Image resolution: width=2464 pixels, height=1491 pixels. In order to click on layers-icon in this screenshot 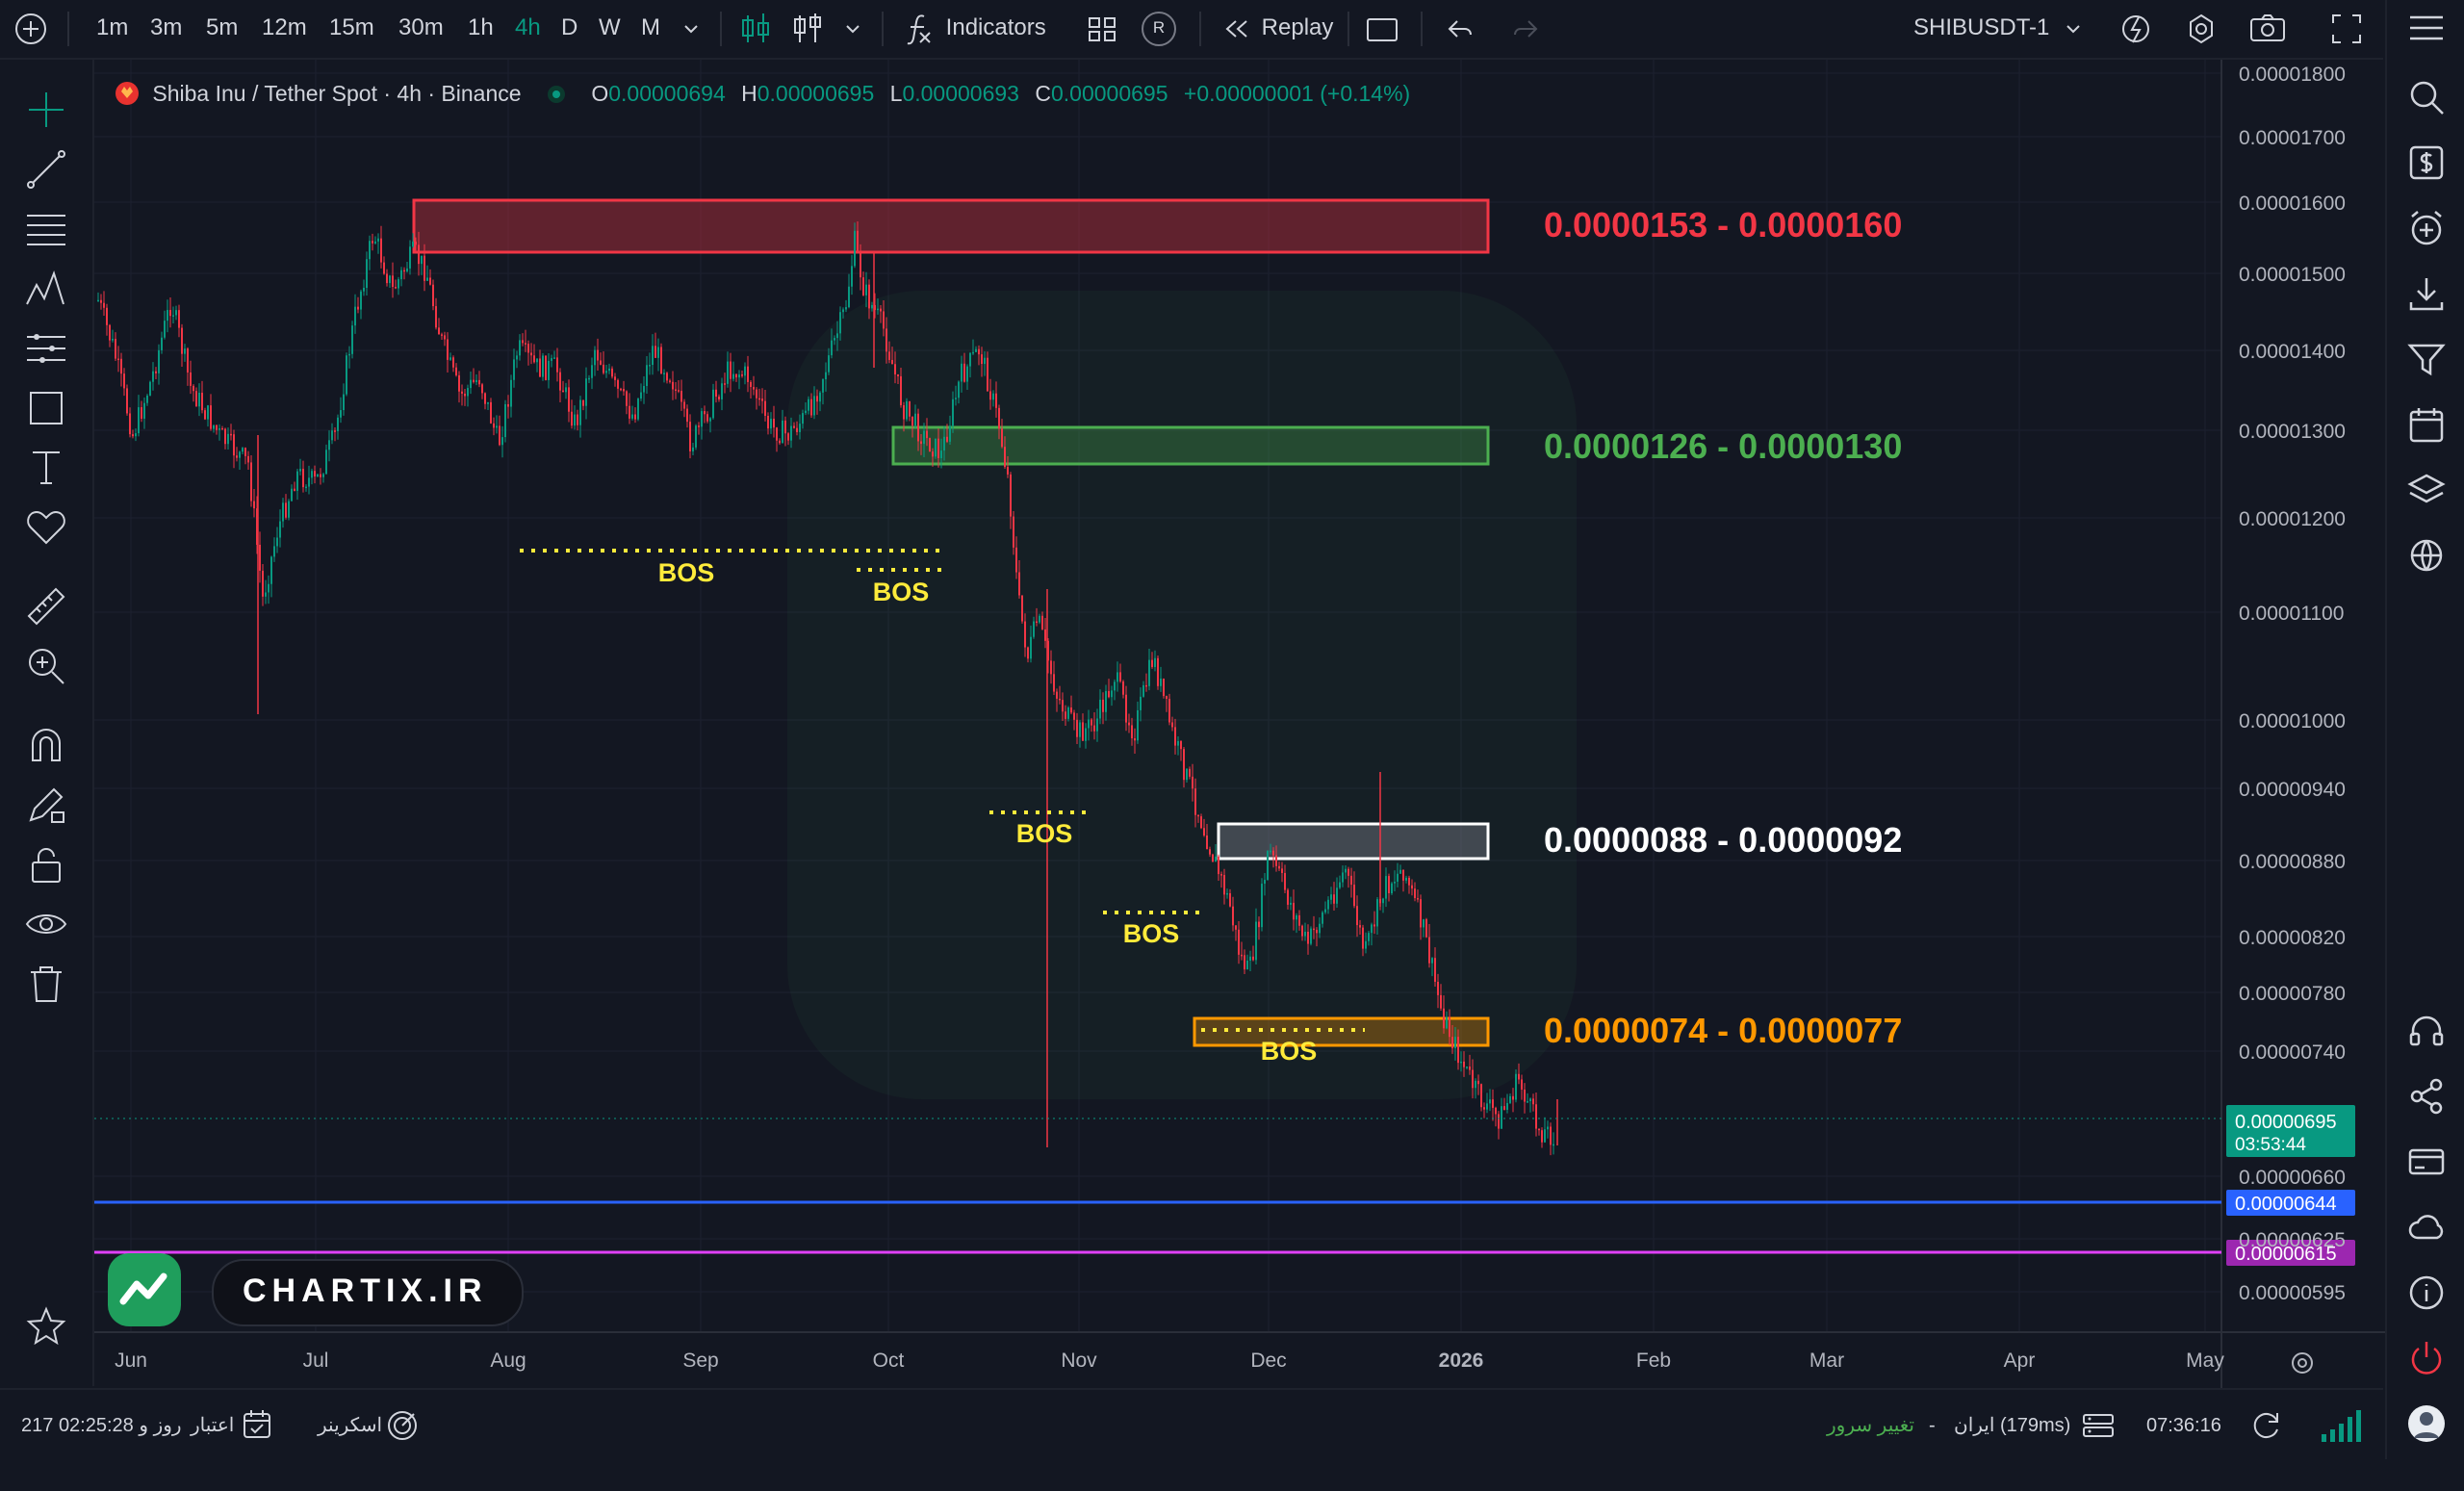, I will do `click(2426, 490)`.